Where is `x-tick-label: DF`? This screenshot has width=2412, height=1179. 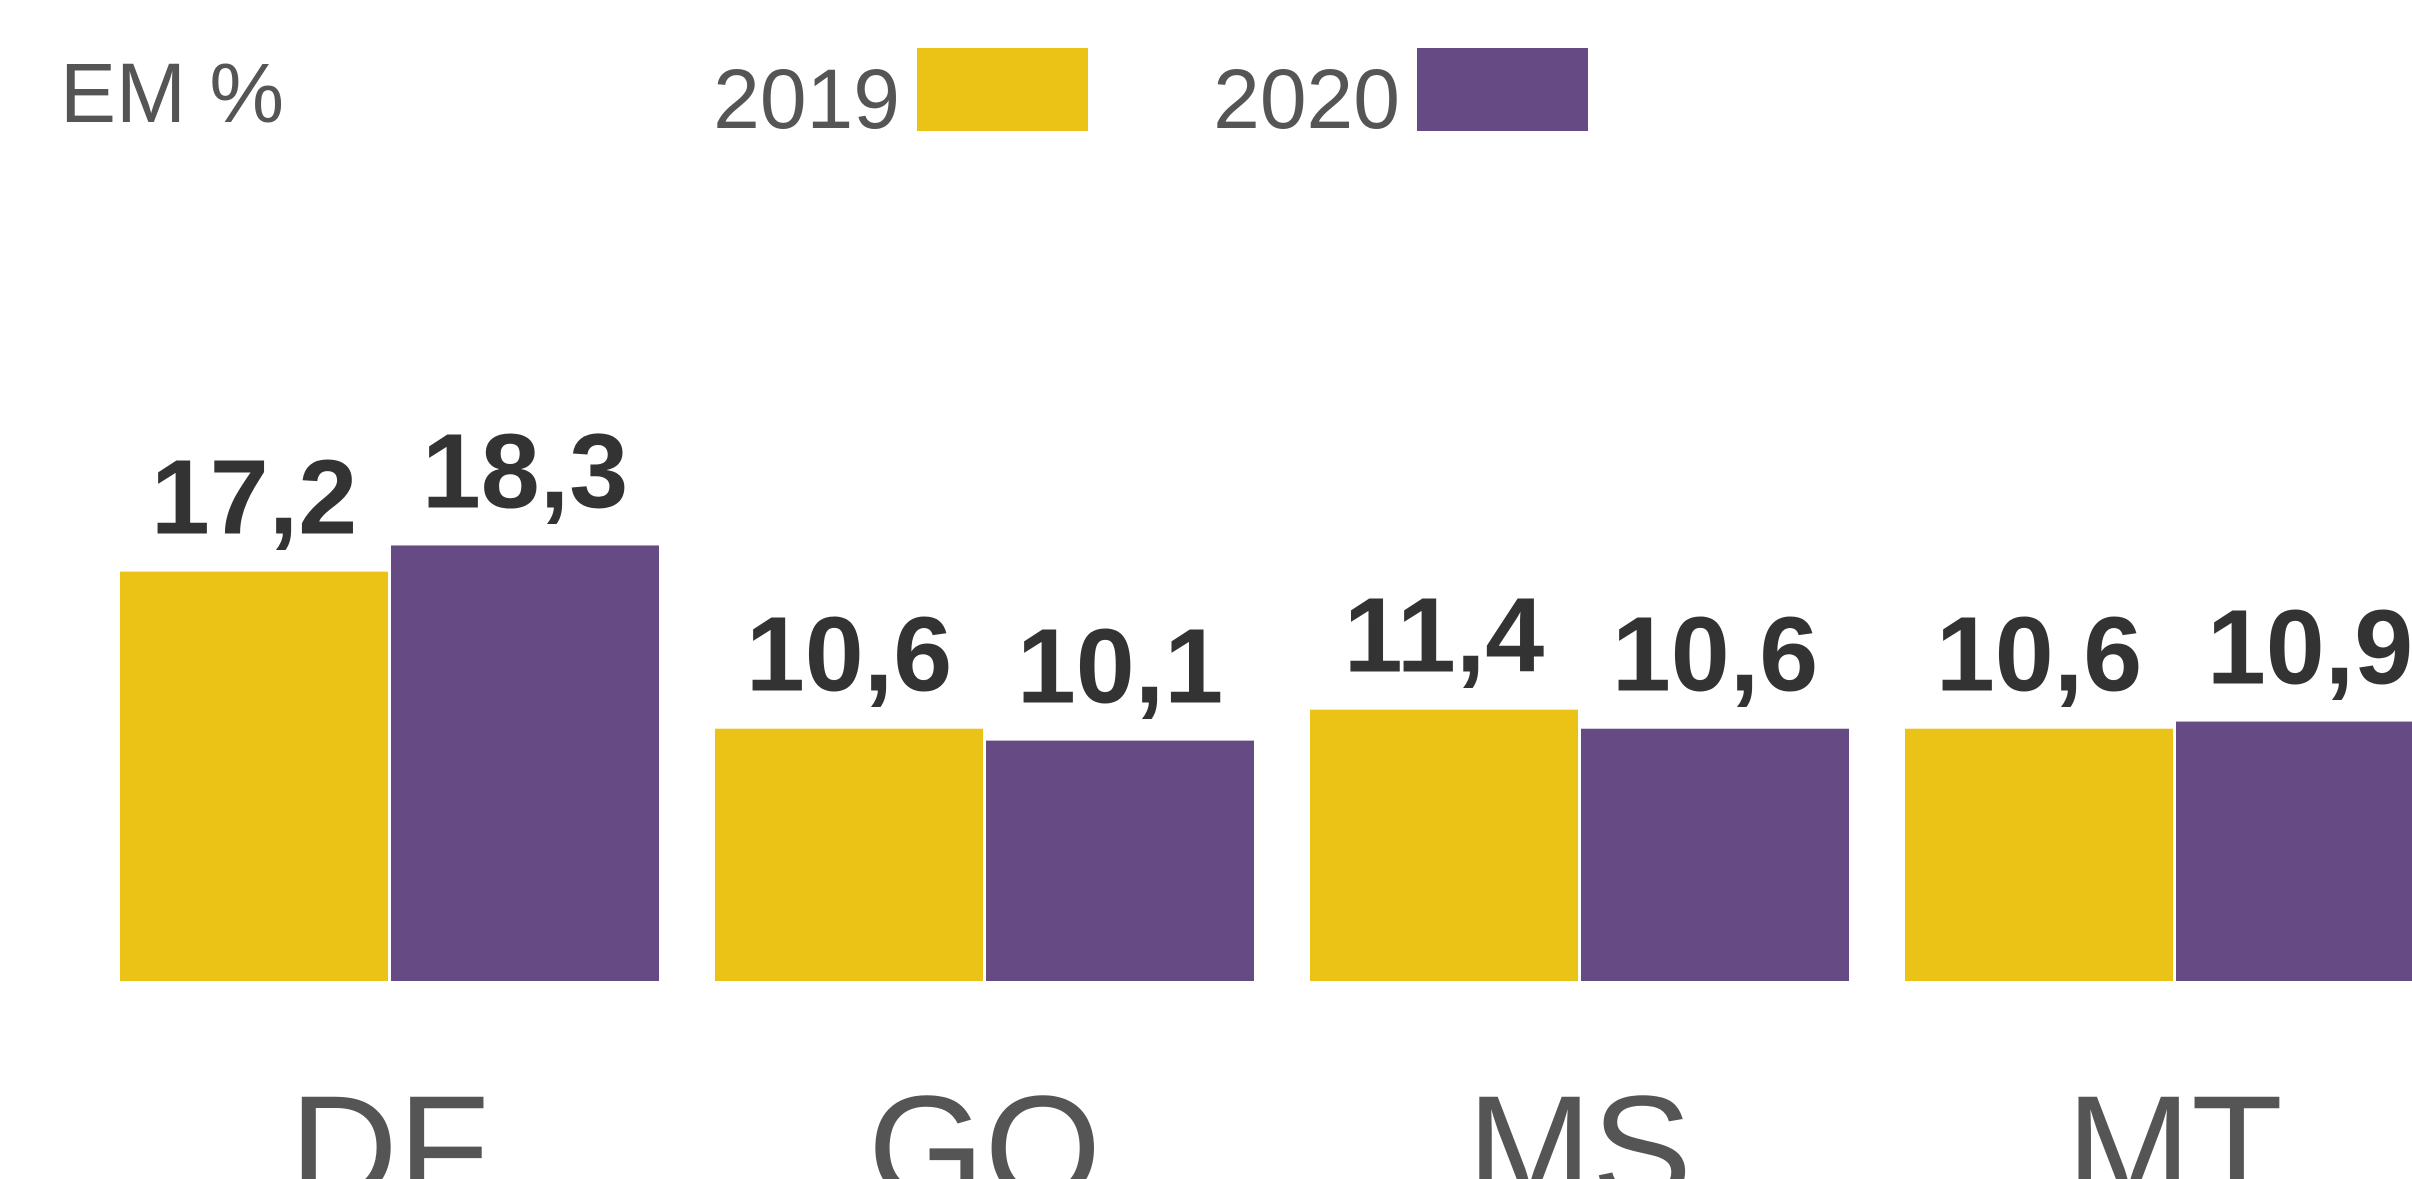 x-tick-label: DF is located at coordinates (390, 1121).